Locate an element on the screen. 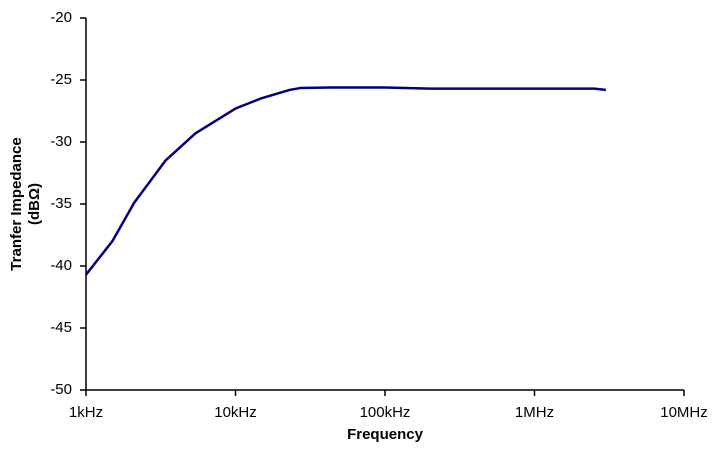 The image size is (718, 450). y-tick-label: -45 is located at coordinates (61, 327).